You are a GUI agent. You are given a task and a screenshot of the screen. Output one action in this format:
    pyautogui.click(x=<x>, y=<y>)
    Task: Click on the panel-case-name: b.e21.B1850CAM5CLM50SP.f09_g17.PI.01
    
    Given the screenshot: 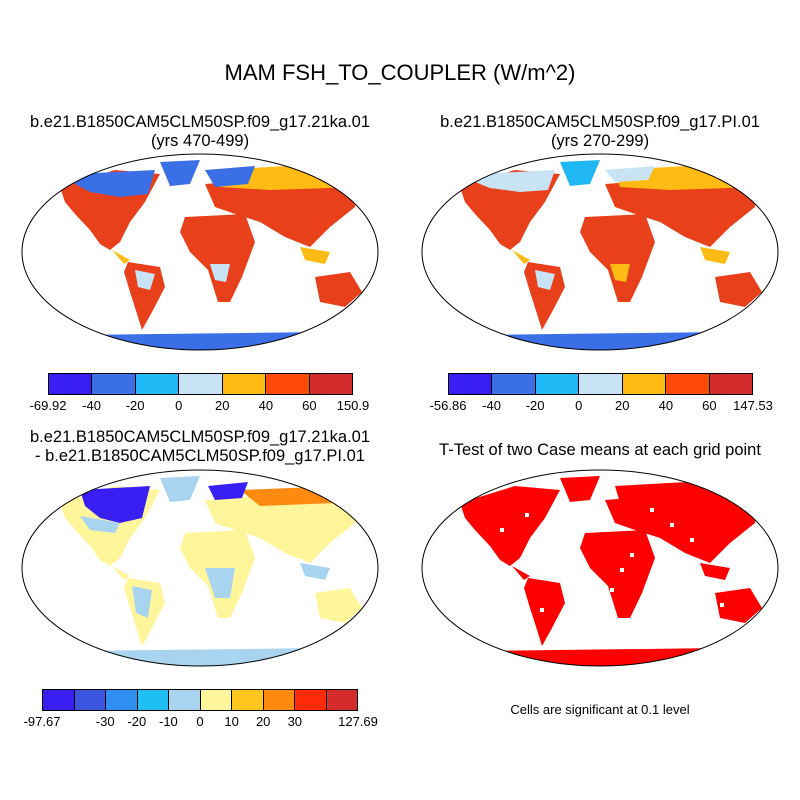 What is the action you would take?
    pyautogui.click(x=600, y=122)
    